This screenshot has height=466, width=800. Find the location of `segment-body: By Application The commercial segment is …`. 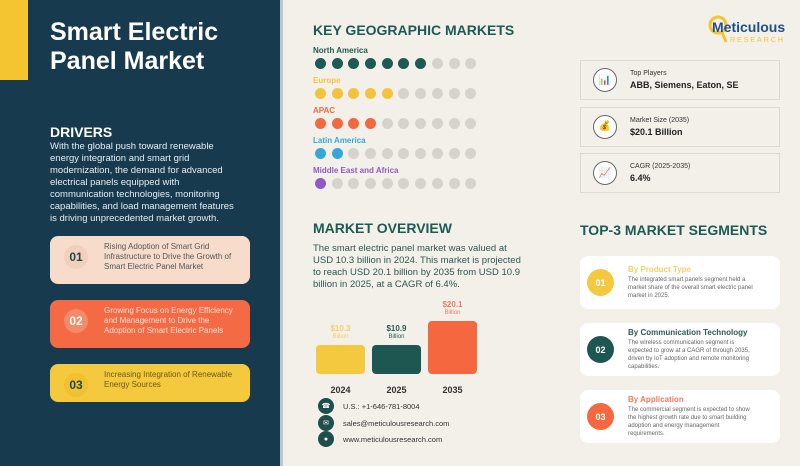

segment-body: By Application The commercial segment is … is located at coordinates (692, 416).